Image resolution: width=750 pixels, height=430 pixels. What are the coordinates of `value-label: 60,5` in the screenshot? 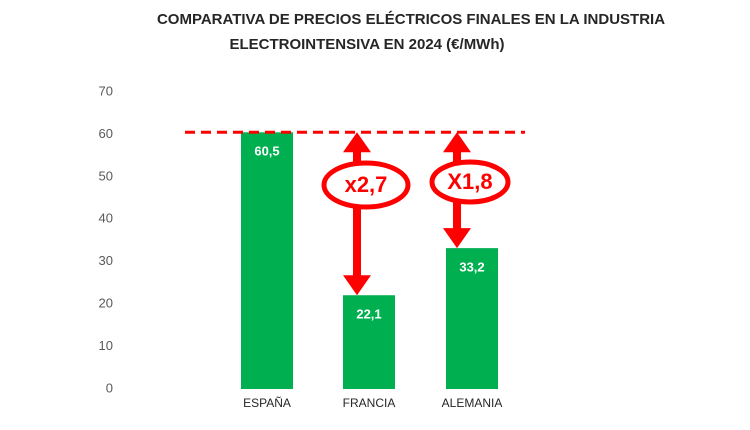 It's located at (266, 151).